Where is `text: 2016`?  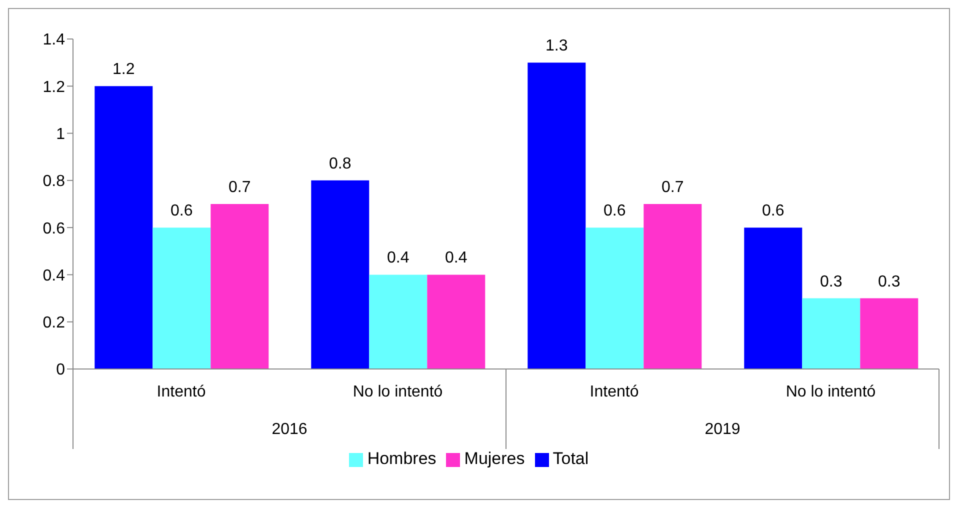 text: 2016 is located at coordinates (289, 430).